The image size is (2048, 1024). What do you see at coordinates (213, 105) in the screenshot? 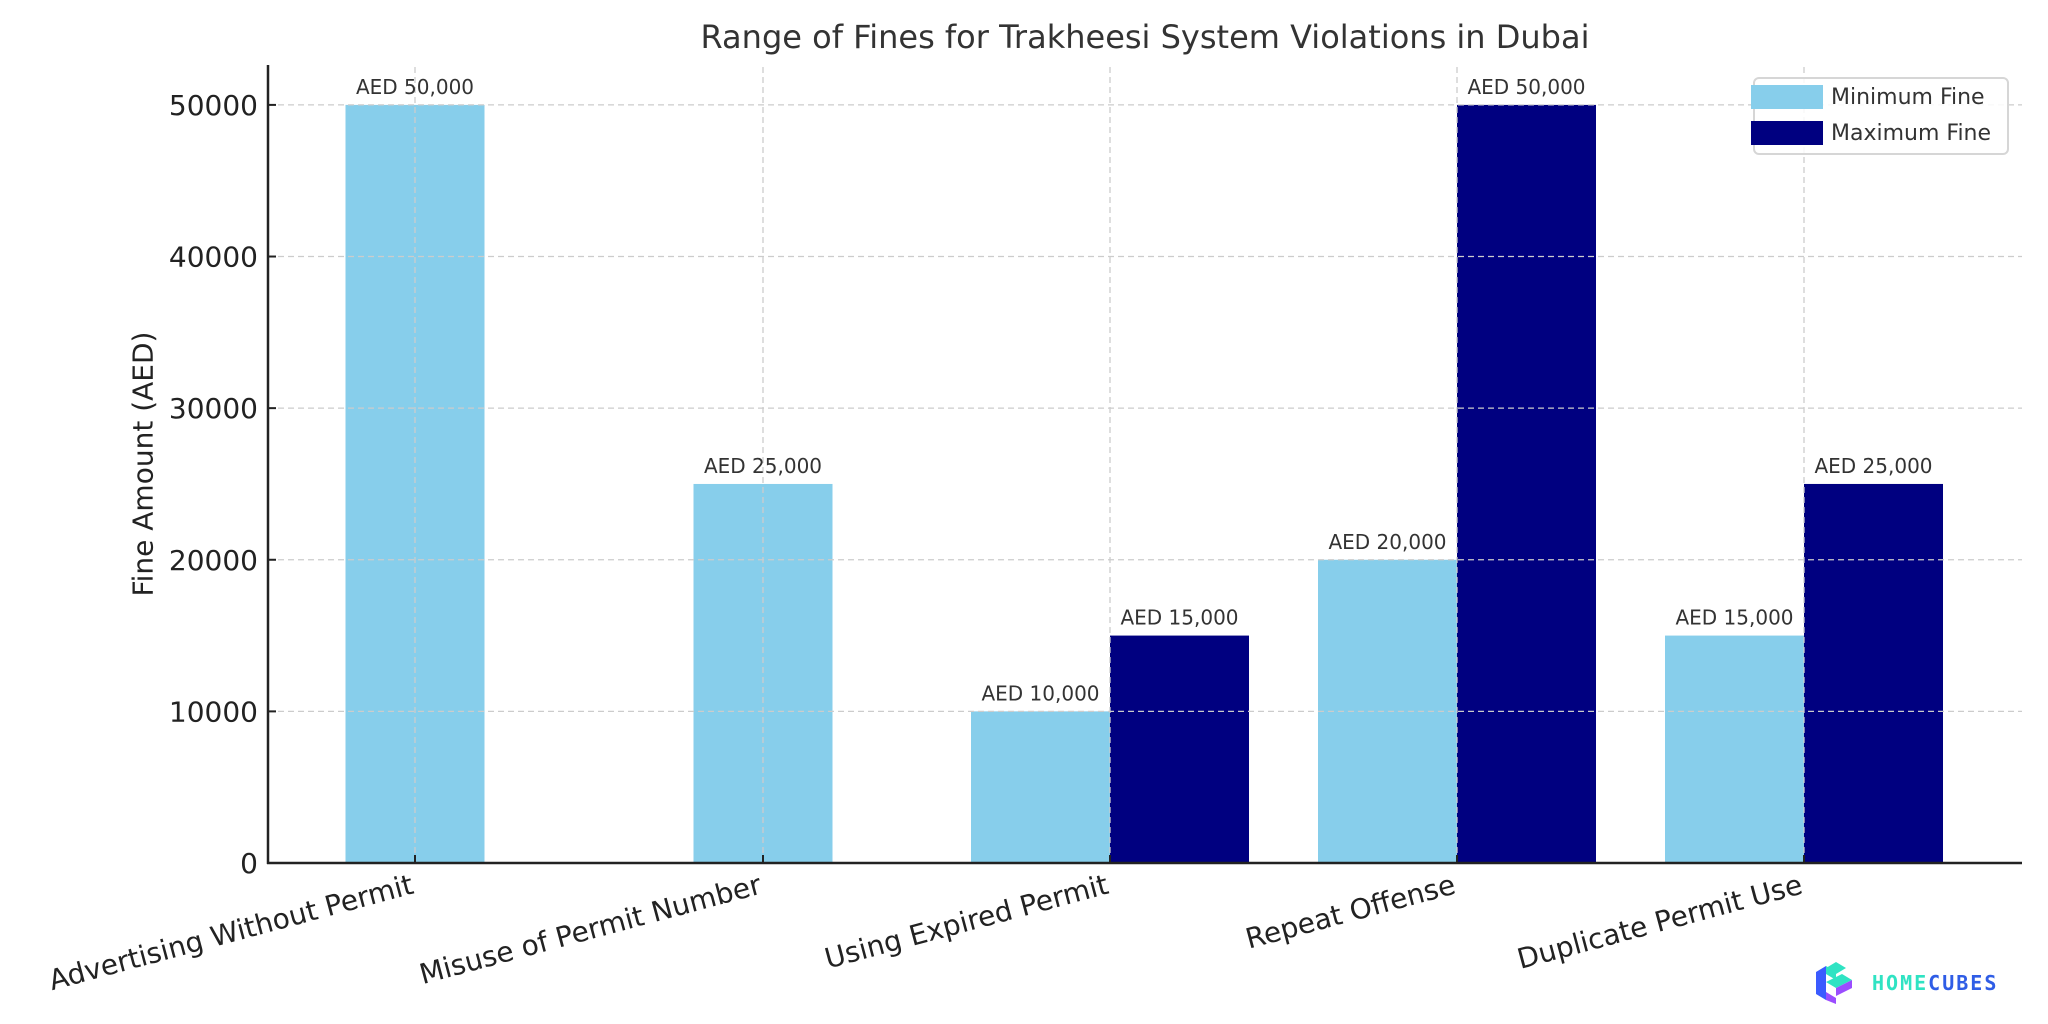
I see `y-tick-label: 50000` at bounding box center [213, 105].